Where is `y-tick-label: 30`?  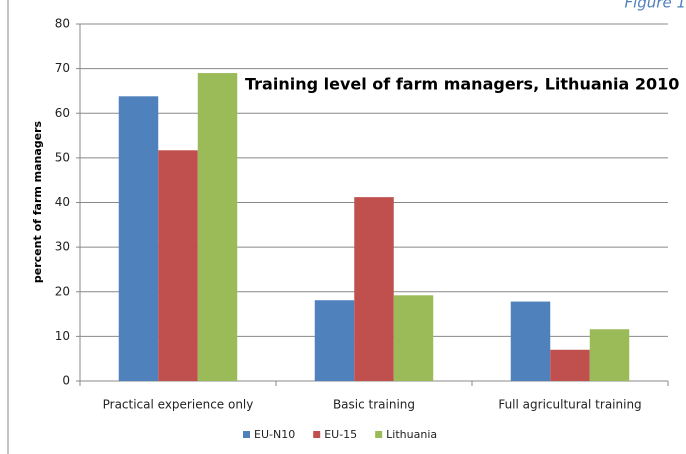
y-tick-label: 30 is located at coordinates (62, 247).